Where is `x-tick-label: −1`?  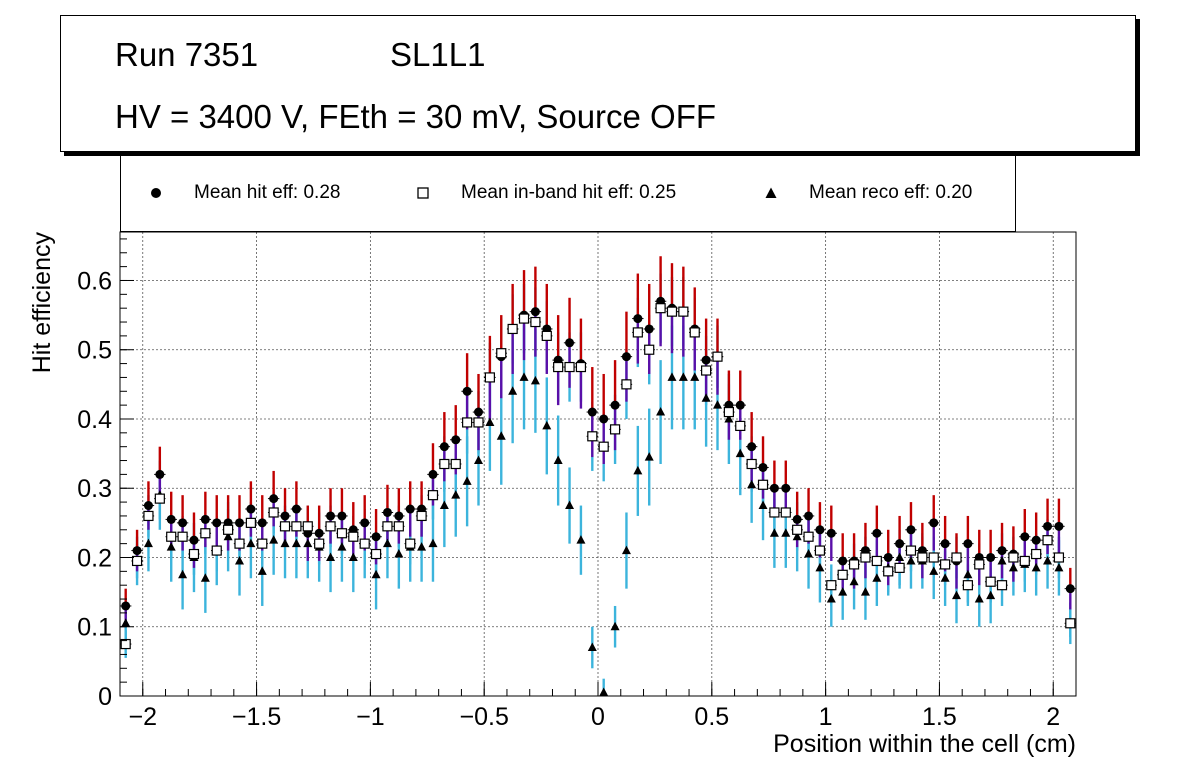 x-tick-label: −1 is located at coordinates (370, 717).